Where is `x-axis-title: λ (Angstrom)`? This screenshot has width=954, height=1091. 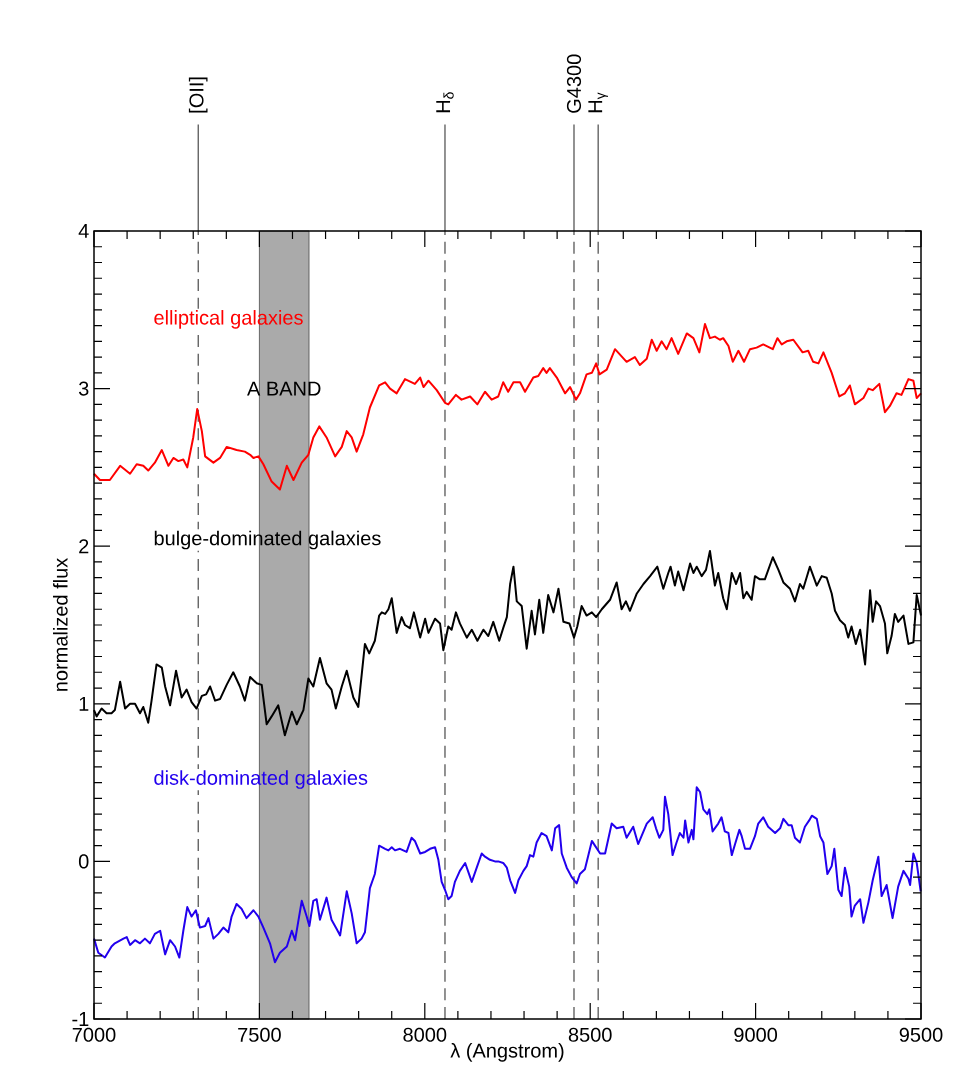 x-axis-title: λ (Angstrom) is located at coordinates (507, 1052).